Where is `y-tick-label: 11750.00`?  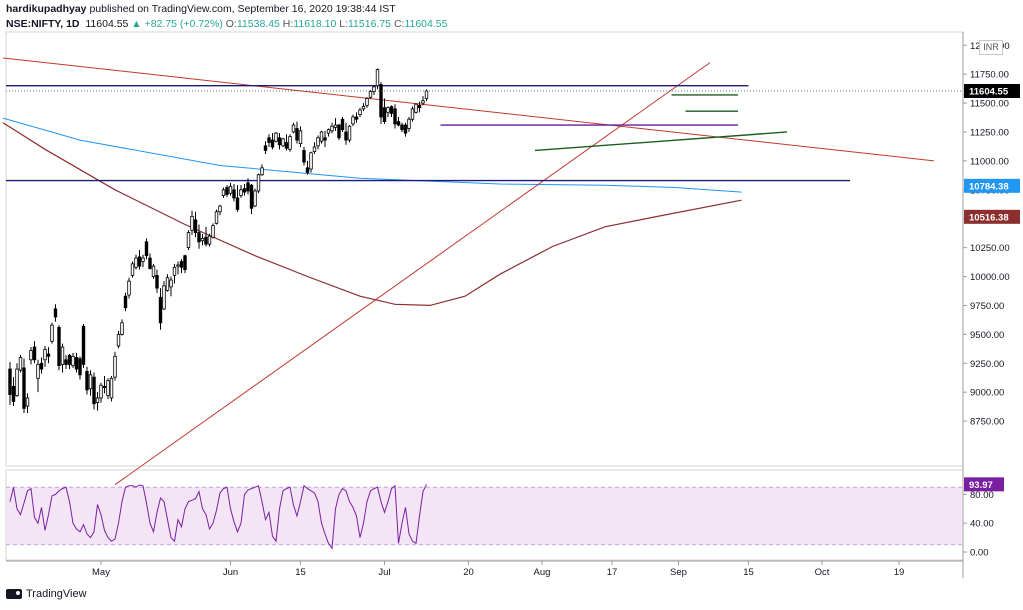 y-tick-label: 11750.00 is located at coordinates (989, 75).